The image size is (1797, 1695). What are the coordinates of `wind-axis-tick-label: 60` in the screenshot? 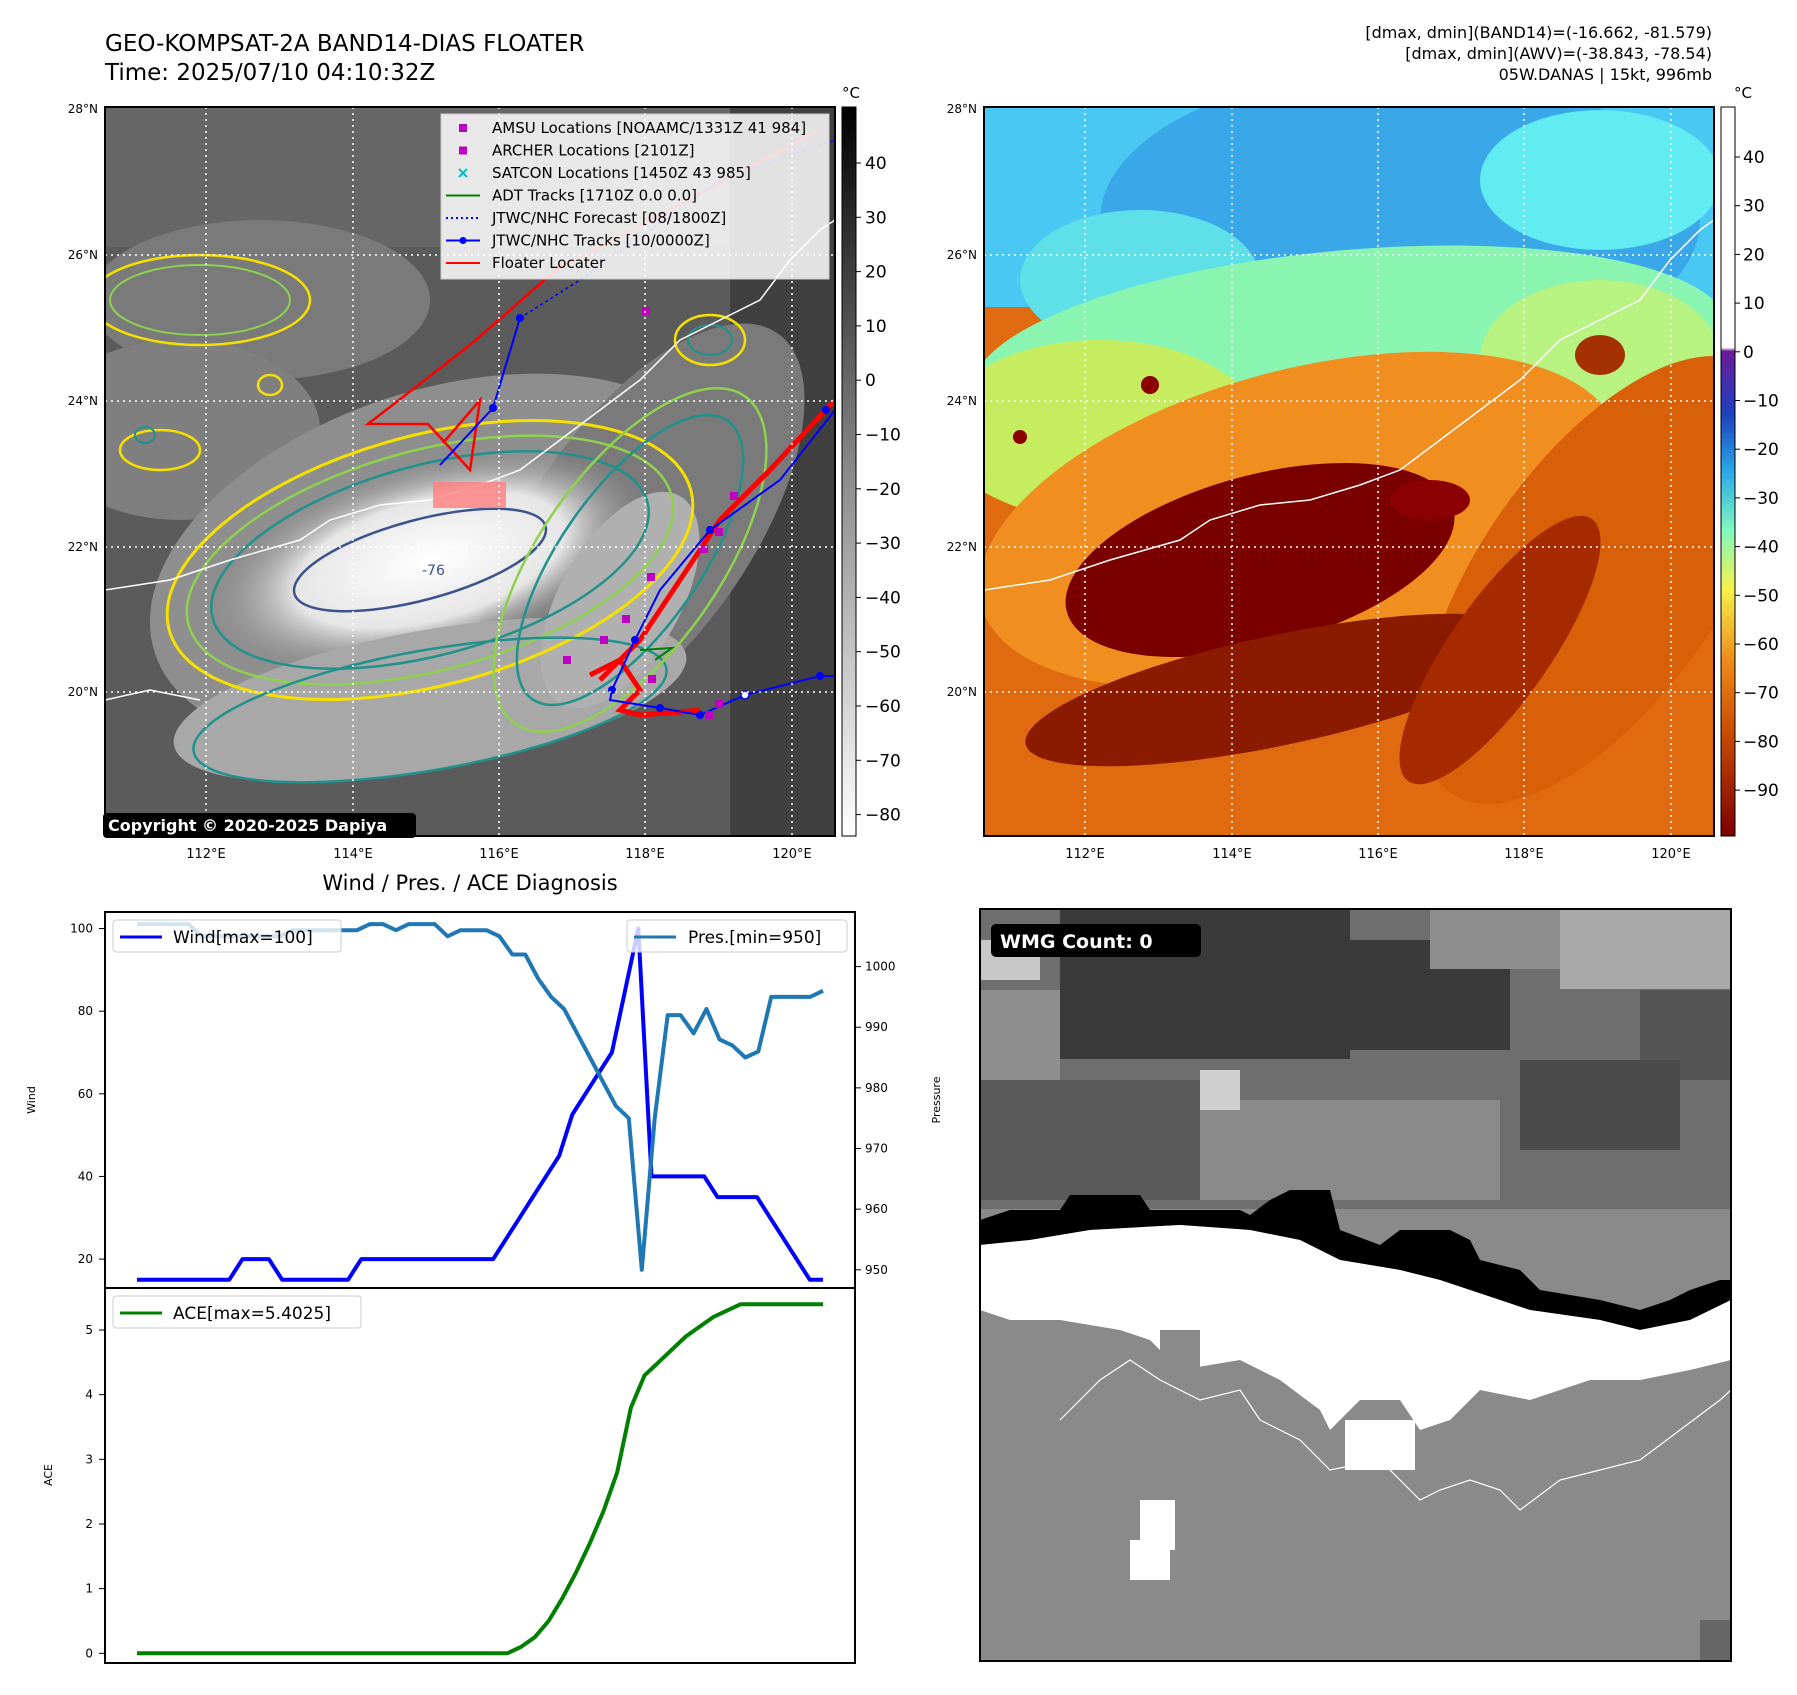 It's located at (85, 1094).